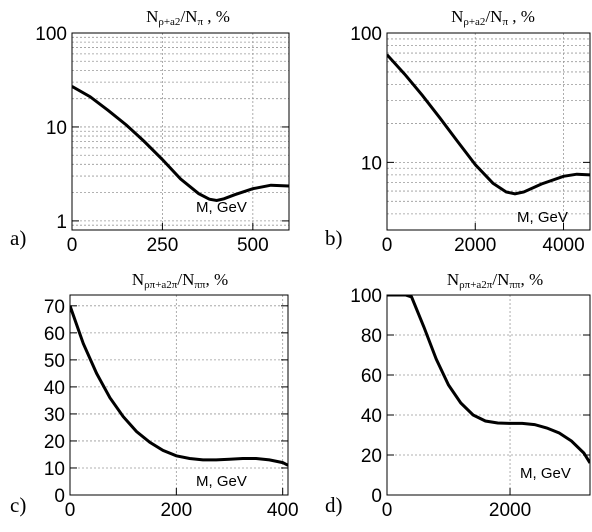 The height and width of the screenshot is (532, 592). I want to click on x-tick-label: 250, so click(163, 245).